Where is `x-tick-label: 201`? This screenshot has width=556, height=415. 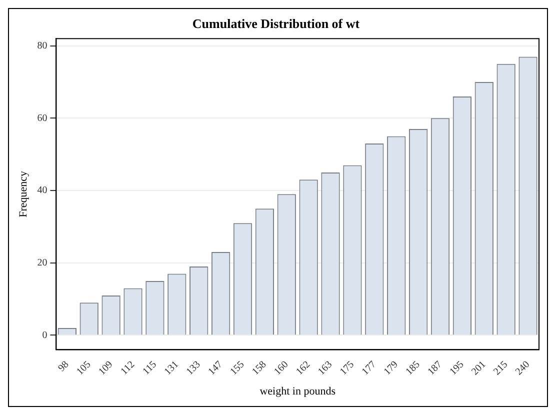
x-tick-label: 201 is located at coordinates (479, 368).